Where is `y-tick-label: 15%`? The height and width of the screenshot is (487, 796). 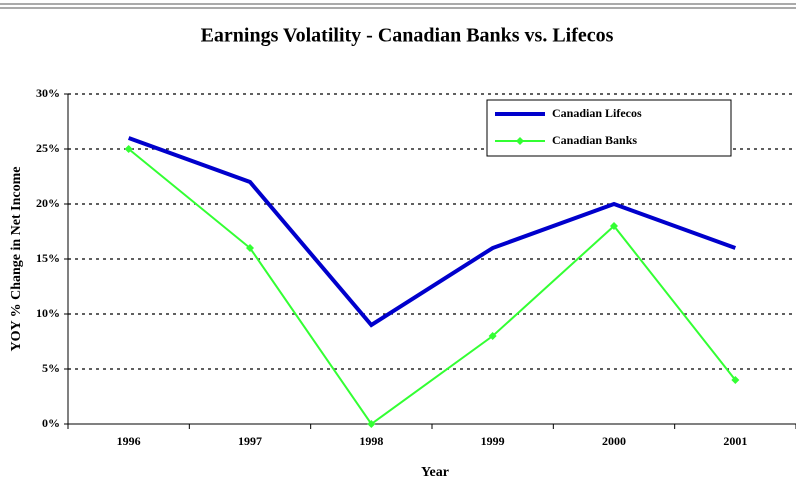
y-tick-label: 15% is located at coordinates (48, 258).